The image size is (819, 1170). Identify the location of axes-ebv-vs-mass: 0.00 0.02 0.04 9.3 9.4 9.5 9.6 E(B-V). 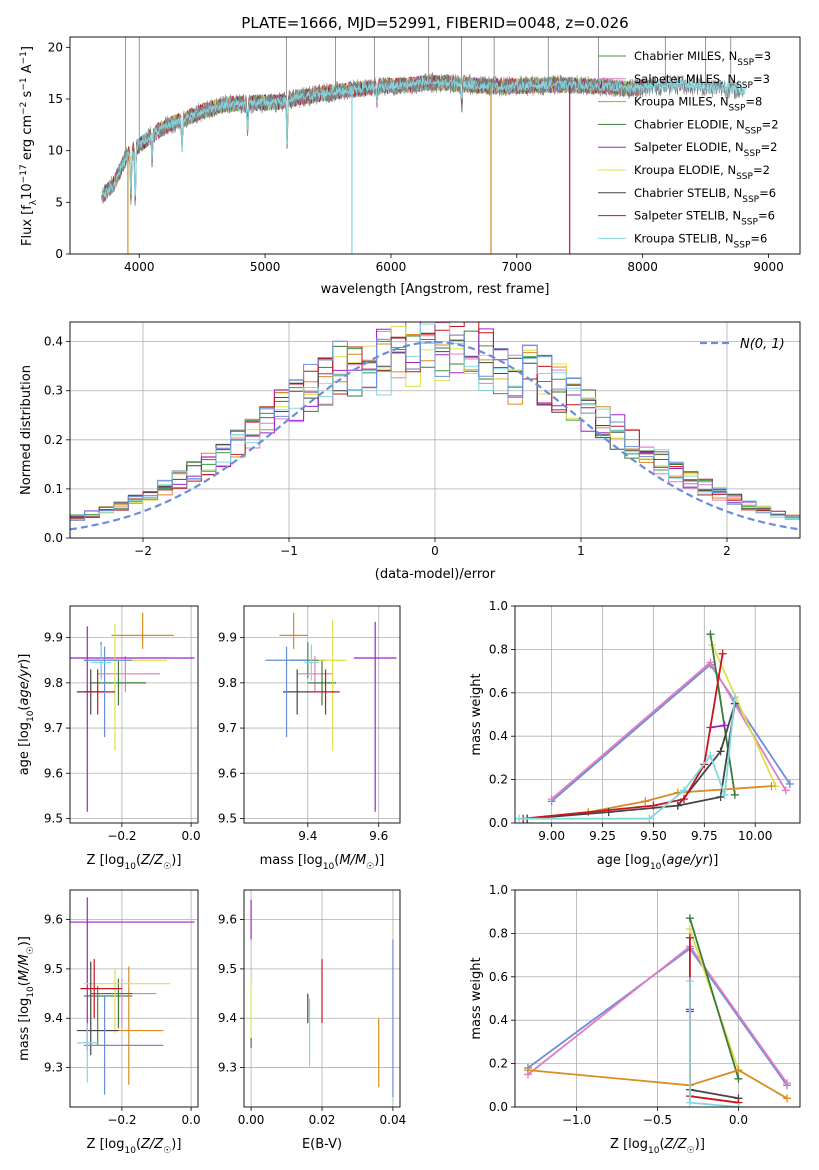
(312, 1020).